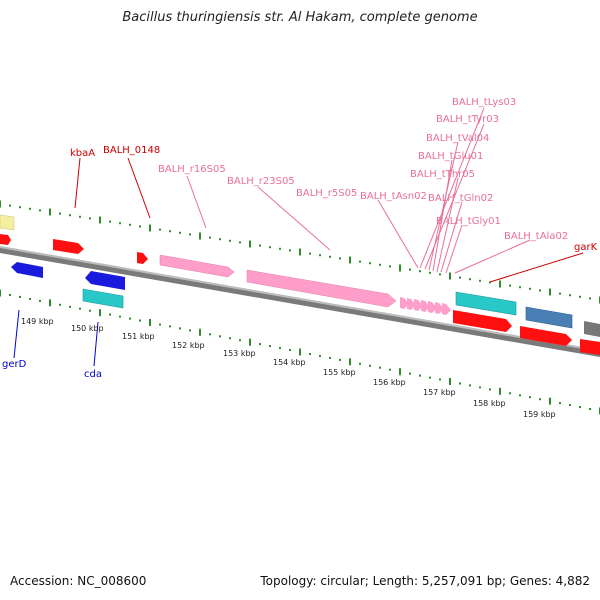  I want to click on r16s-leader, so click(196, 202).